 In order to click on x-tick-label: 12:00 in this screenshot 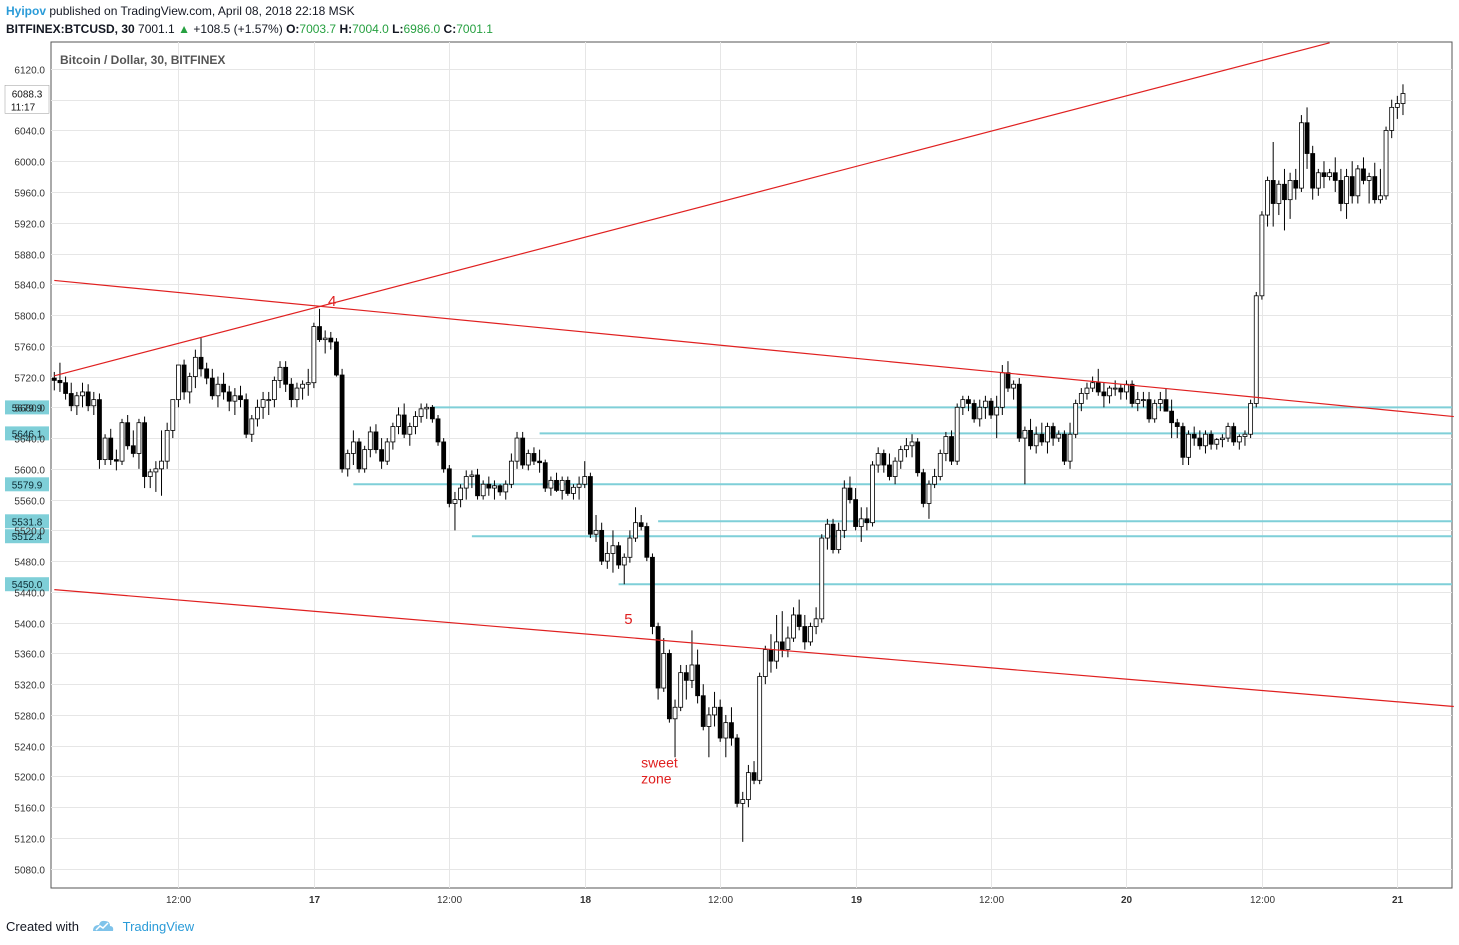, I will do `click(449, 900)`.